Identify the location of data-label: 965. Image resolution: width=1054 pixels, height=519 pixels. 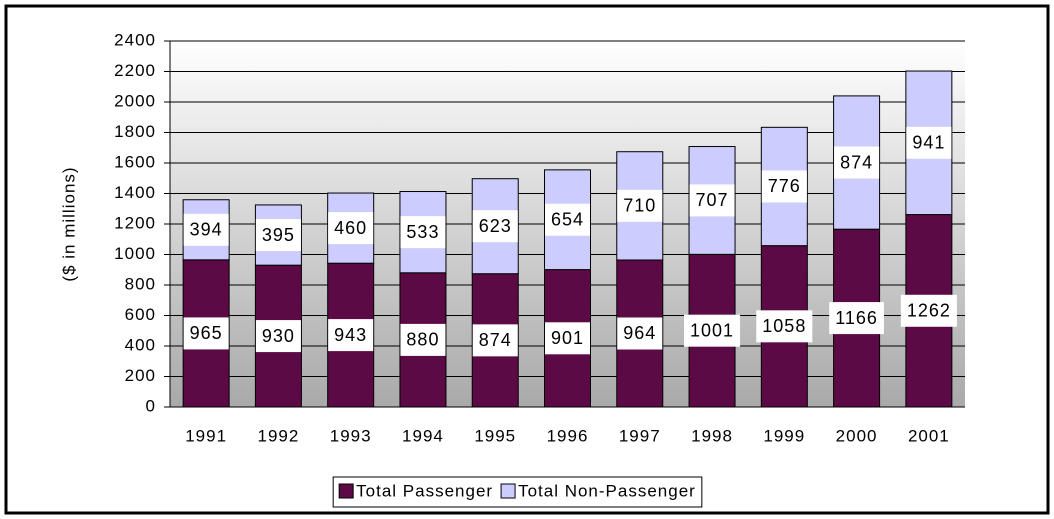
(206, 333).